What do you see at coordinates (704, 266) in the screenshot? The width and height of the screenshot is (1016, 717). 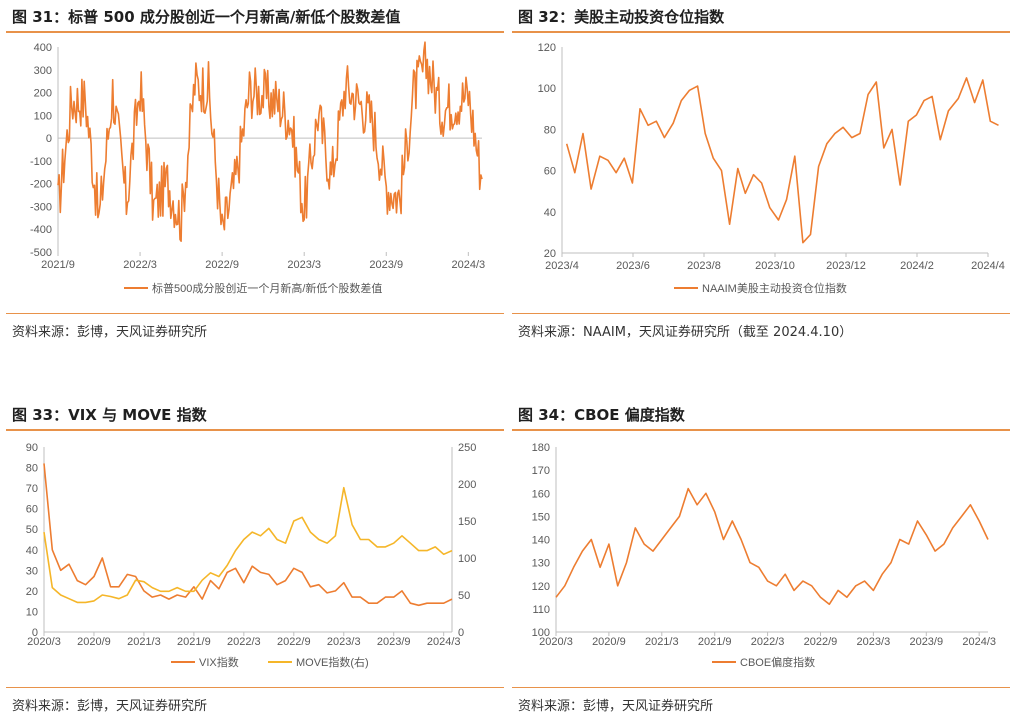 I see `x-tick-label: 2023/8` at bounding box center [704, 266].